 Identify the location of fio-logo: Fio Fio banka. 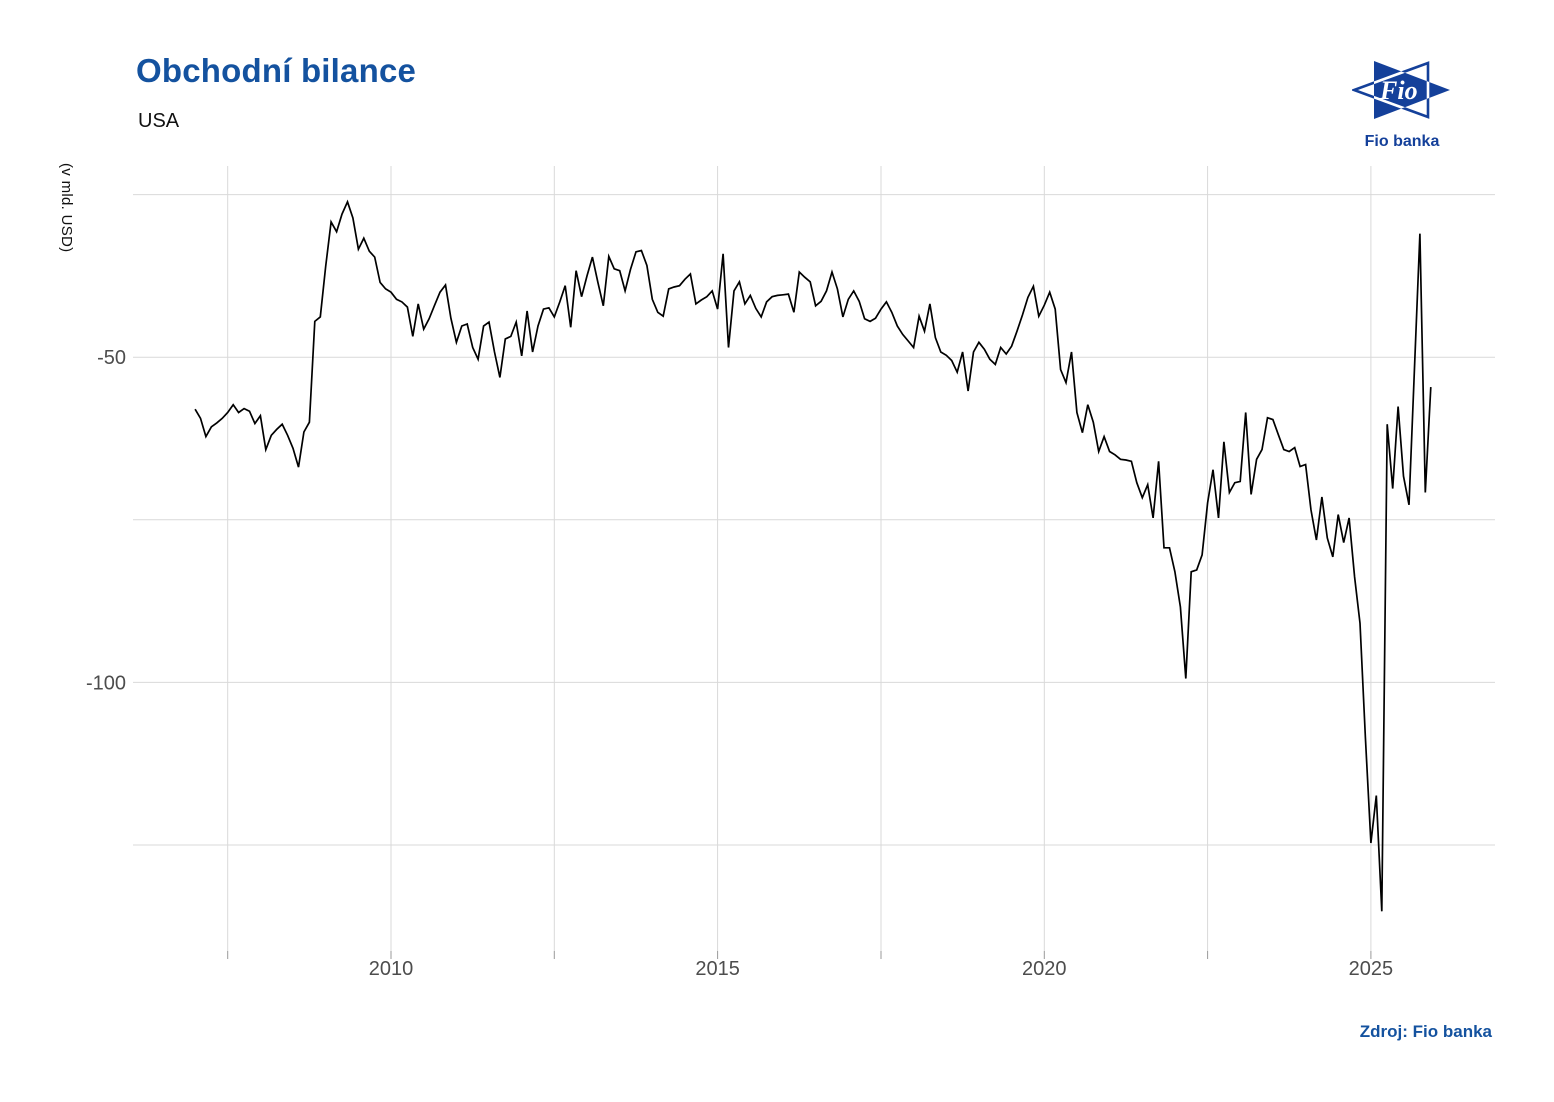
(1401, 102).